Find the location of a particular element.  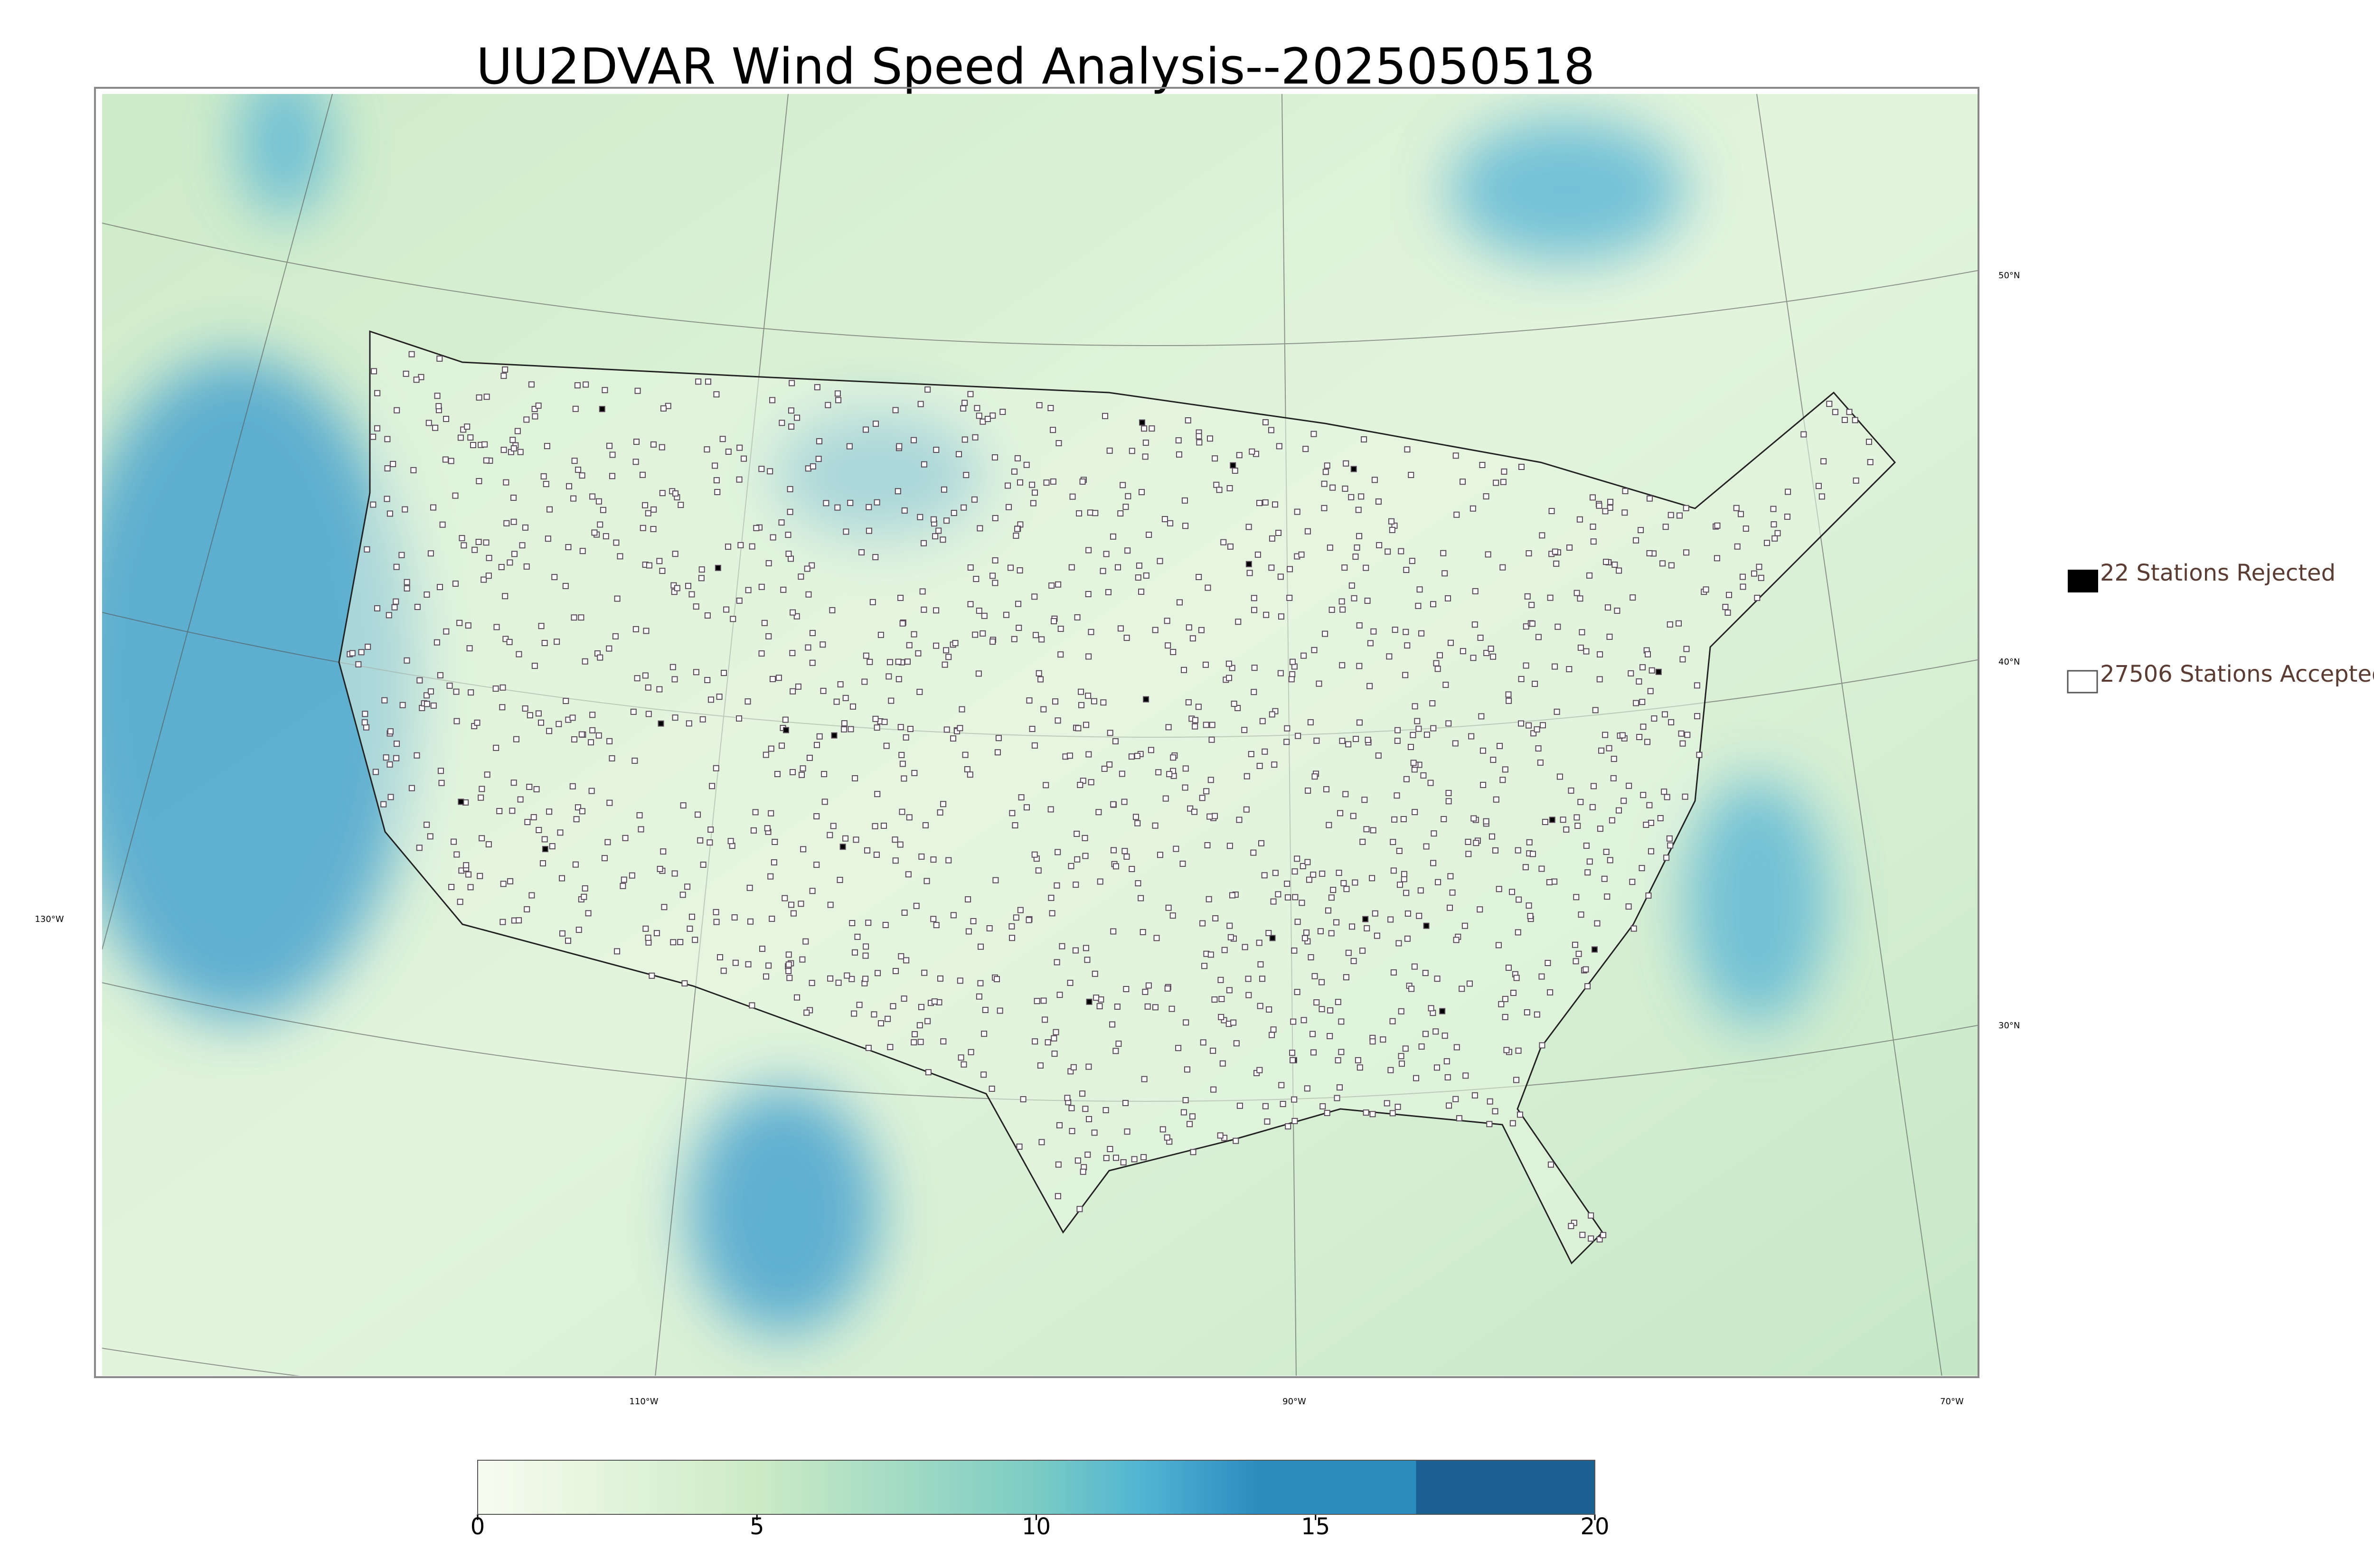

legend-swatch-accepted is located at coordinates (2082, 682).